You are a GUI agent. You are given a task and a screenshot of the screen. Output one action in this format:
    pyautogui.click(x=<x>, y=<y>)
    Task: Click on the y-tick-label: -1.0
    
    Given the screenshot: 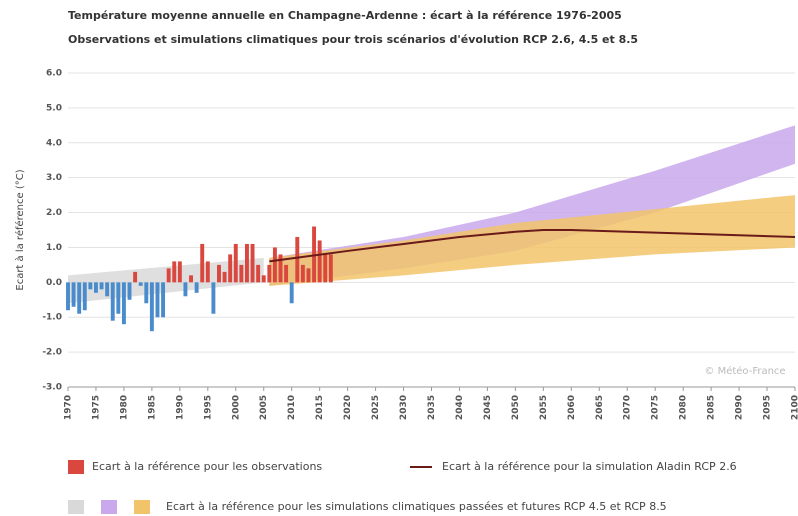 What is the action you would take?
    pyautogui.click(x=52, y=318)
    